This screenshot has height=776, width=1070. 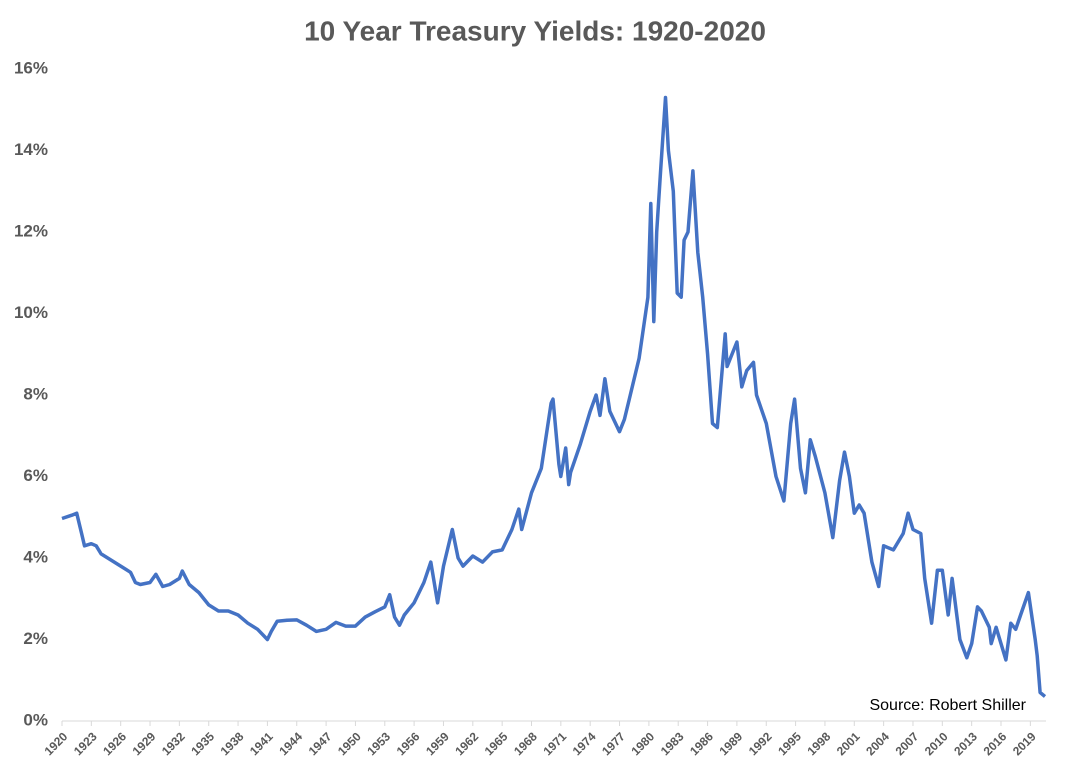 I want to click on x-tick-label: 1980, so click(x=642, y=743).